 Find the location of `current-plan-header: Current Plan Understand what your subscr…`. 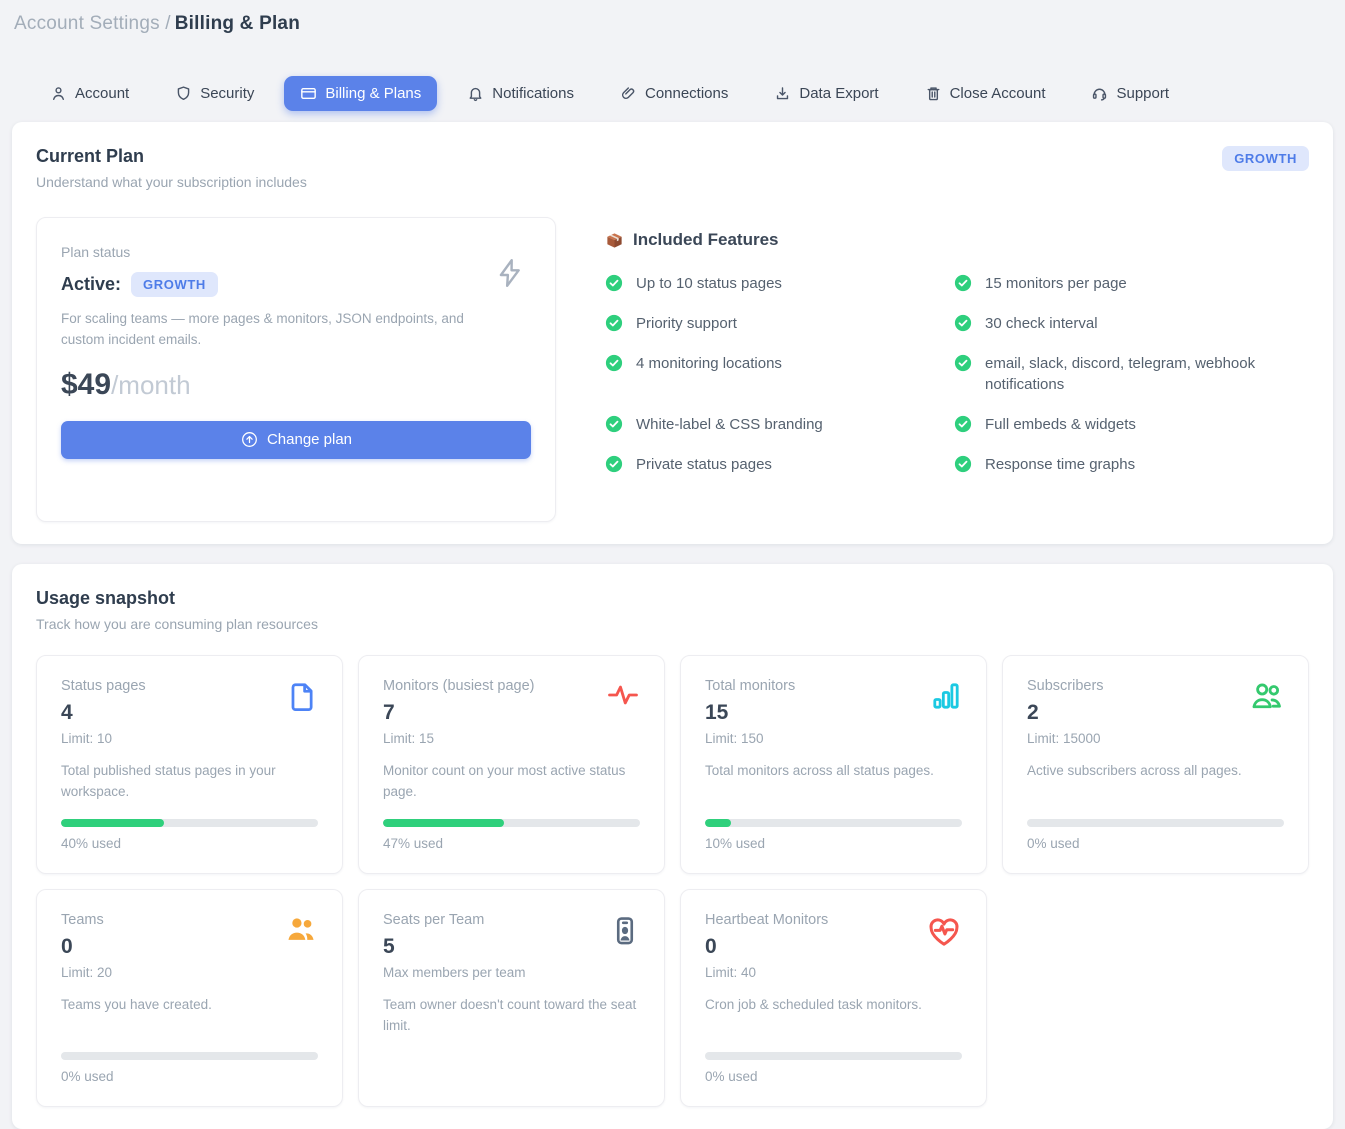

current-plan-header: Current Plan Understand what your subscr… is located at coordinates (672, 168).